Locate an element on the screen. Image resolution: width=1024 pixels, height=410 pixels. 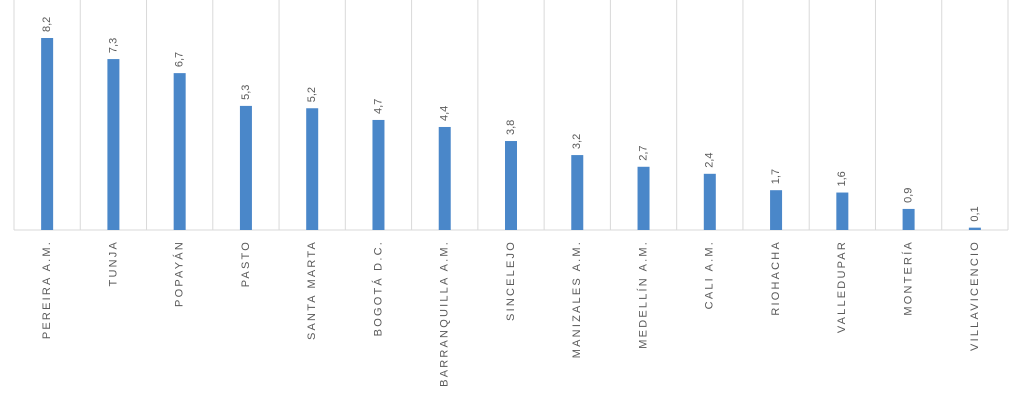
value-label: 4,7 is located at coordinates (378, 106).